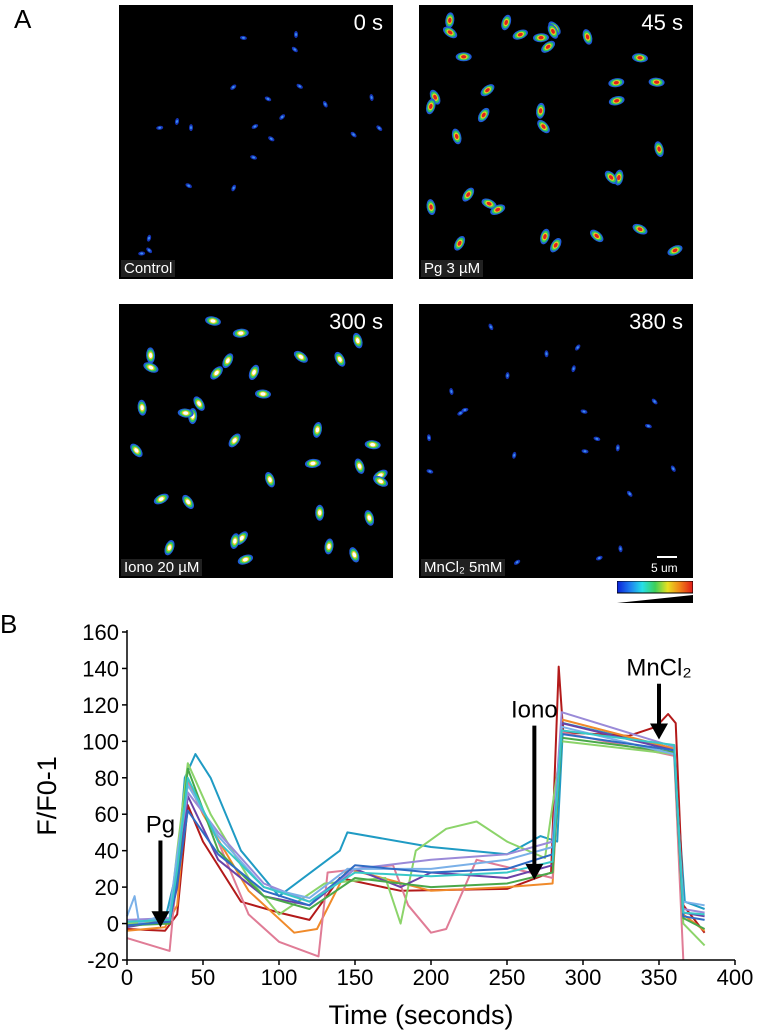 The image size is (763, 1035). I want to click on image-treatment-label: Pg 3 µM, so click(452, 268).